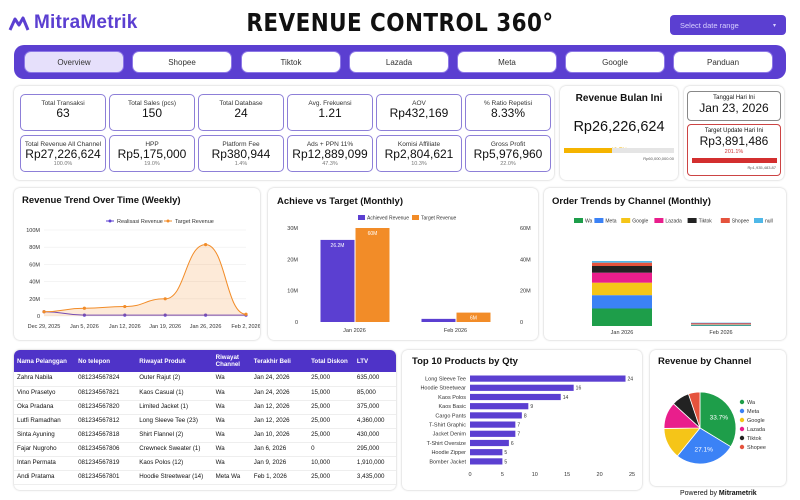  Describe the element at coordinates (450, 416) in the screenshot. I see `category-label: Cargo Pants` at that location.